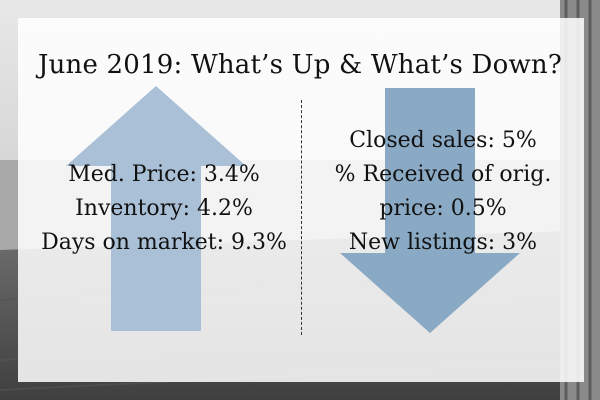  What do you see at coordinates (301, 217) in the screenshot?
I see `center-divider` at bounding box center [301, 217].